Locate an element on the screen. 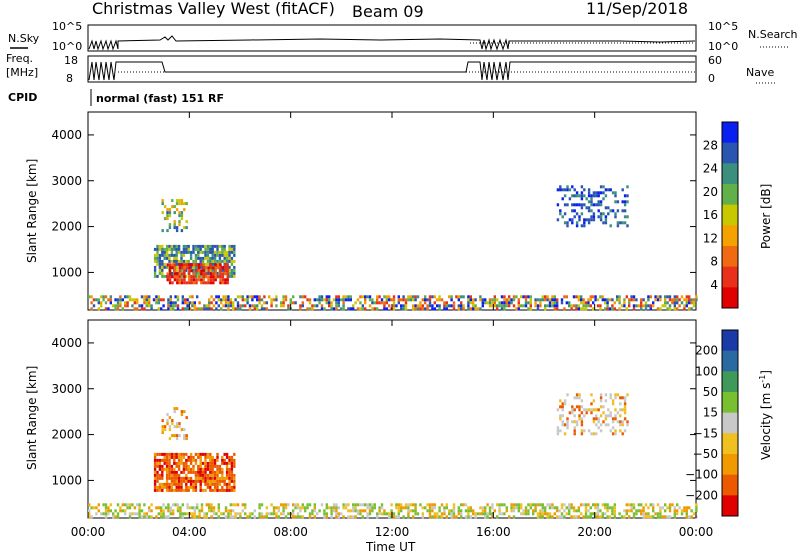 The image size is (800, 554). freq-tick-bottom: 8 is located at coordinates (69, 78).